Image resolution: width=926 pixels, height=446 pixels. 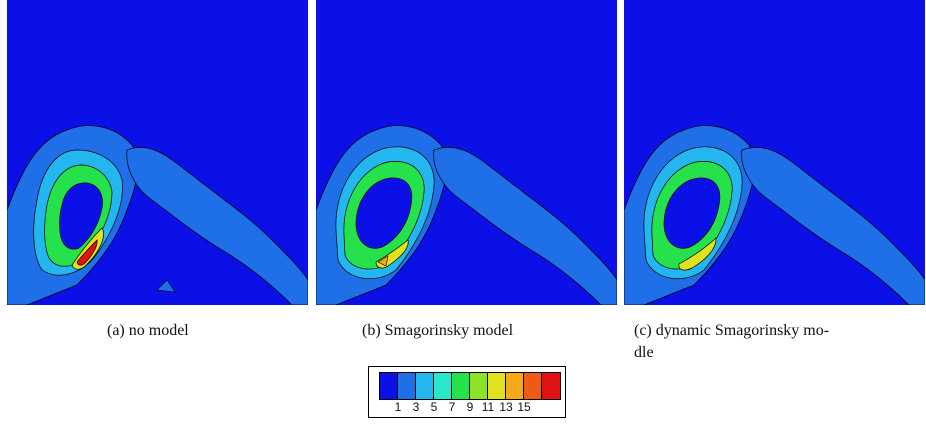 What do you see at coordinates (434, 407) in the screenshot?
I see `colorbar-tick-label: 5` at bounding box center [434, 407].